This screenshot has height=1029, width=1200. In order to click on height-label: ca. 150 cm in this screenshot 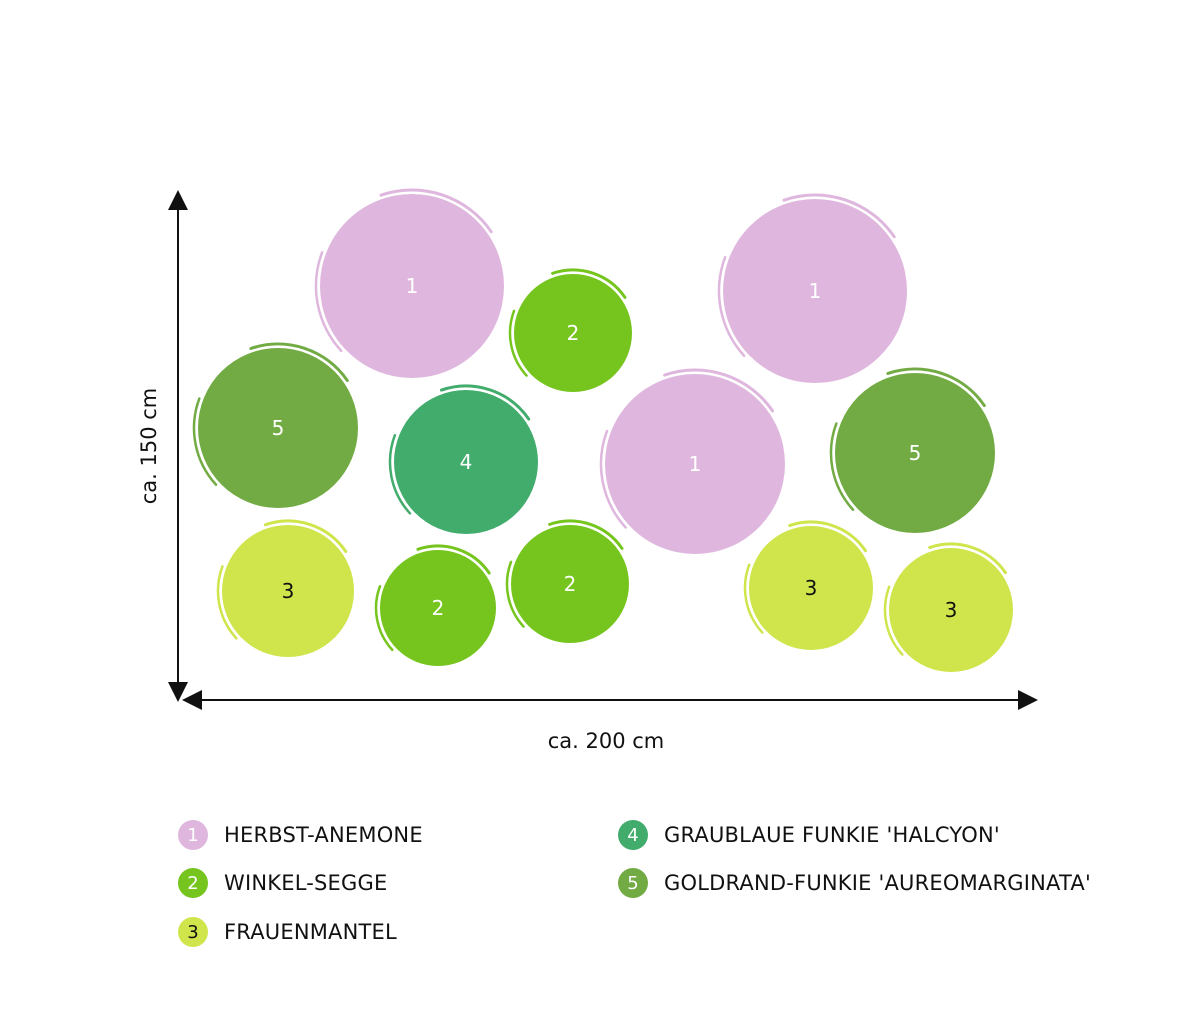, I will do `click(149, 446)`.